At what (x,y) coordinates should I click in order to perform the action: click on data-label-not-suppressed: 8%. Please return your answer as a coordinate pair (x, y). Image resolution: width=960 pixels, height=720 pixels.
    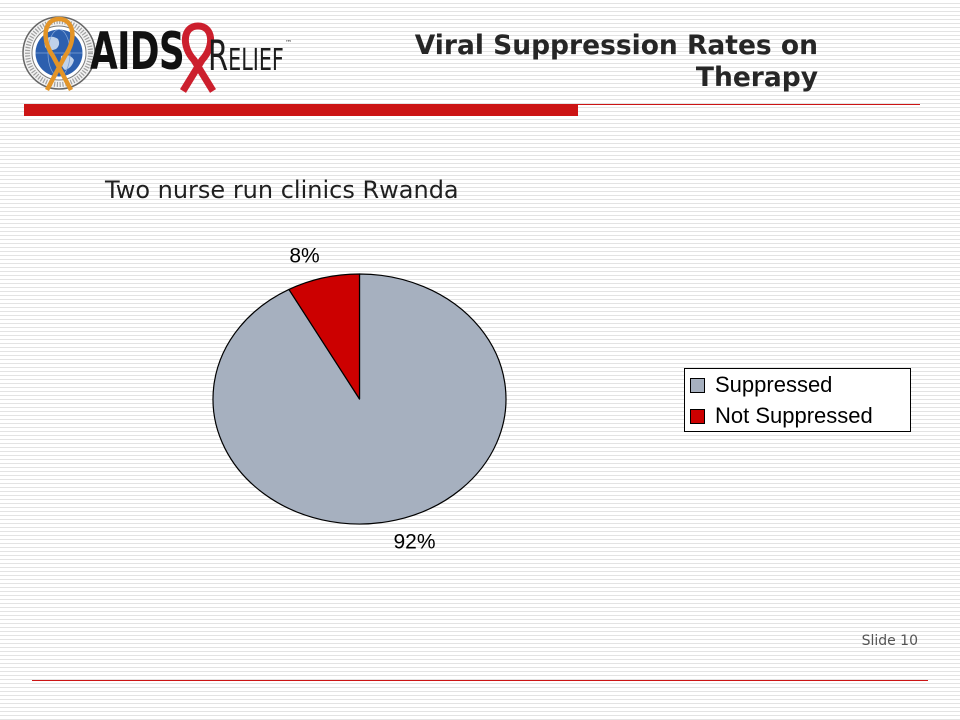
    Looking at the image, I should click on (304, 256).